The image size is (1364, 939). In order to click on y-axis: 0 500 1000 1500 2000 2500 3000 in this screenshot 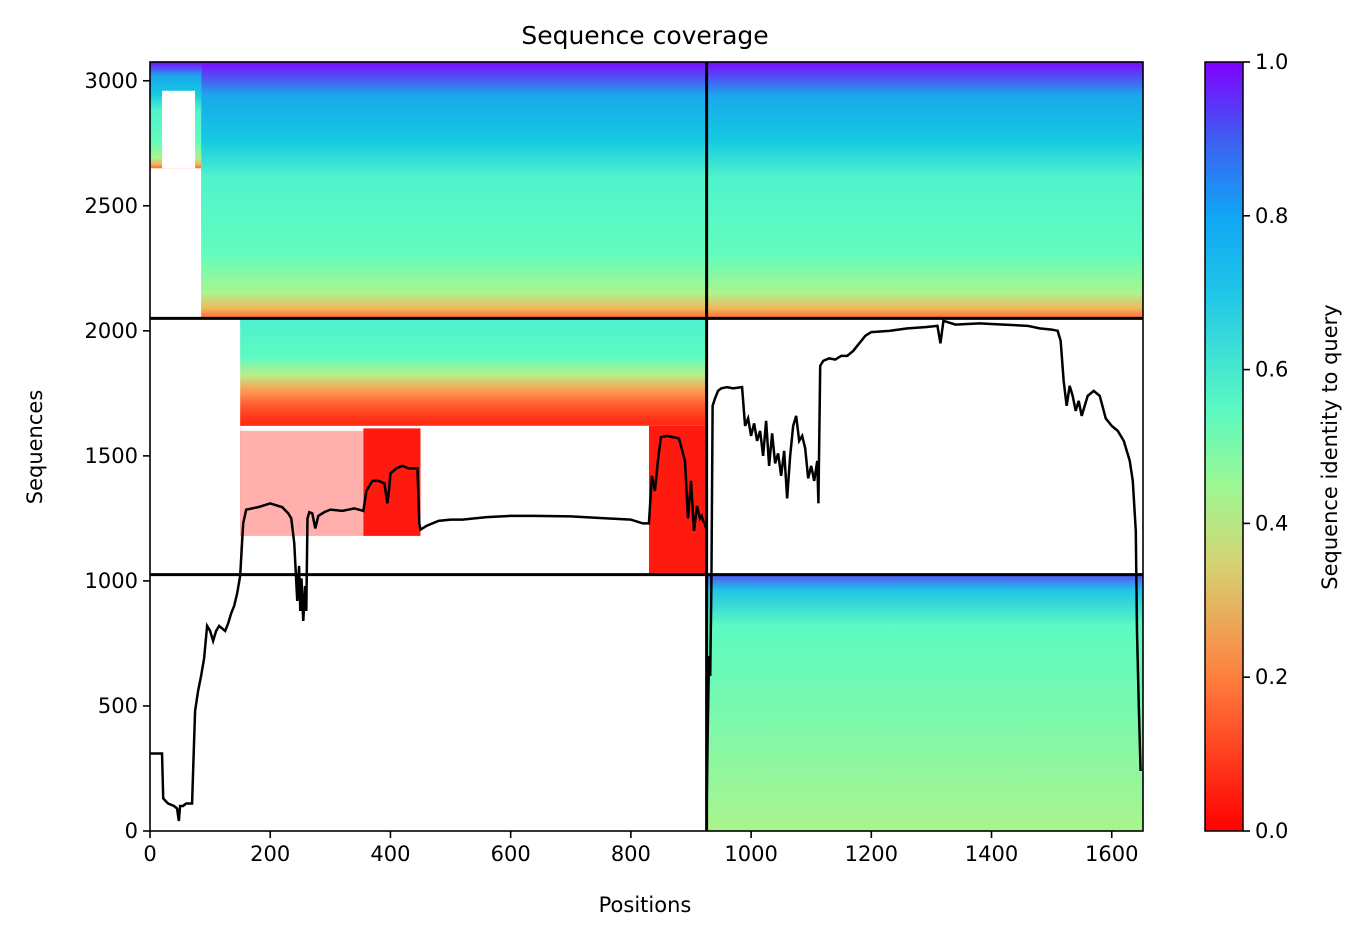, I will do `click(117, 456)`.